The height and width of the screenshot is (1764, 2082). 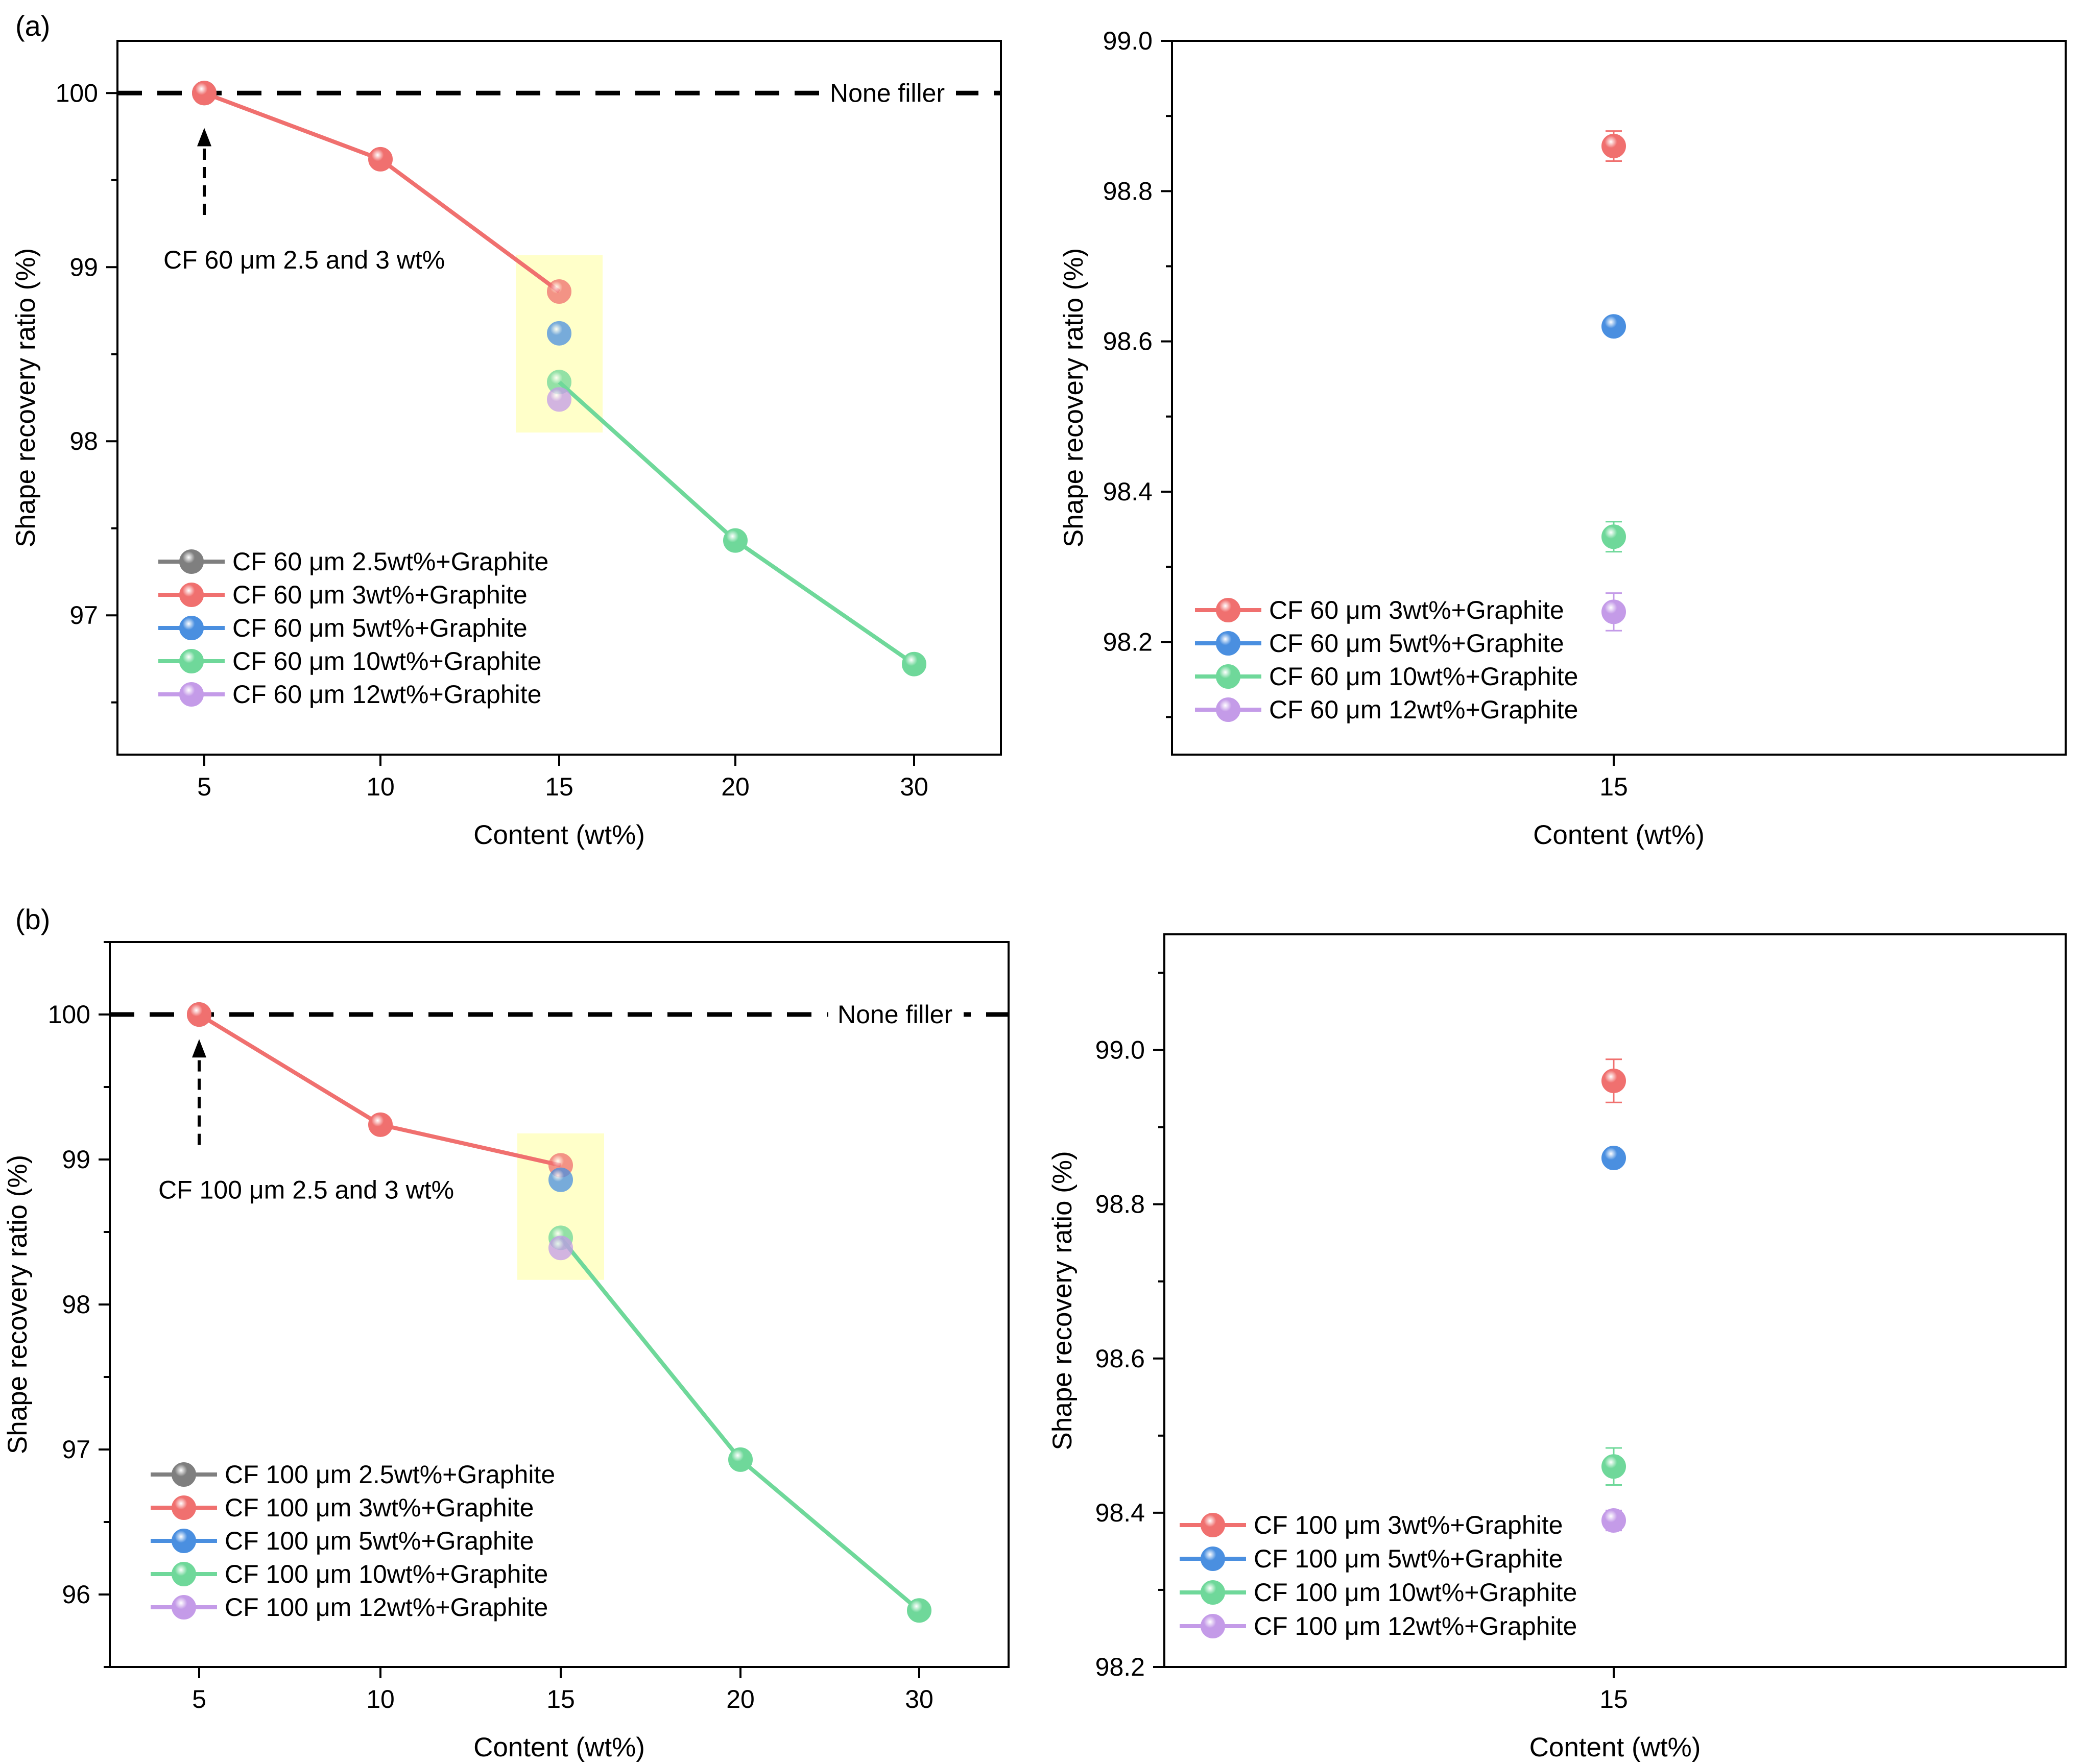 What do you see at coordinates (32, 919) in the screenshot?
I see `panel-b-label: (b)` at bounding box center [32, 919].